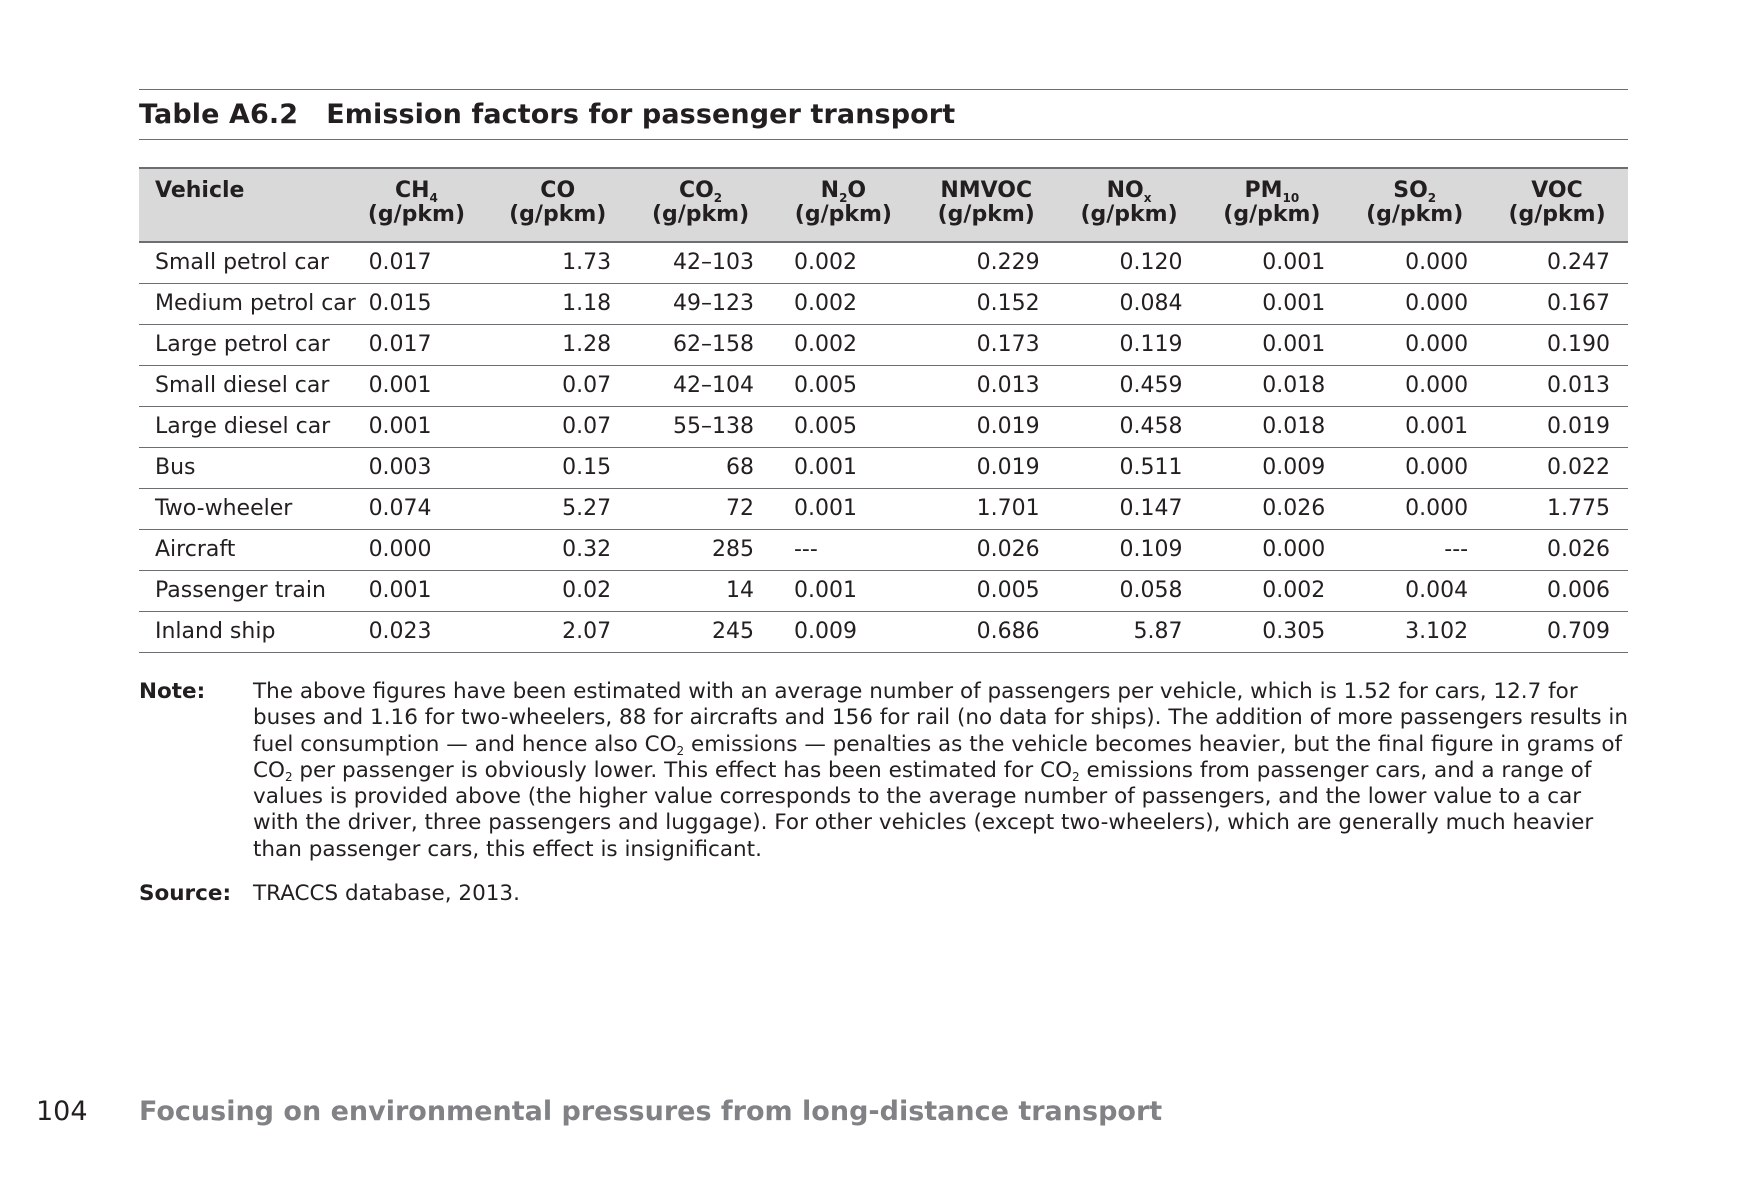  I want to click on column-header-voc: VOC (g/pkm), so click(1557, 202).